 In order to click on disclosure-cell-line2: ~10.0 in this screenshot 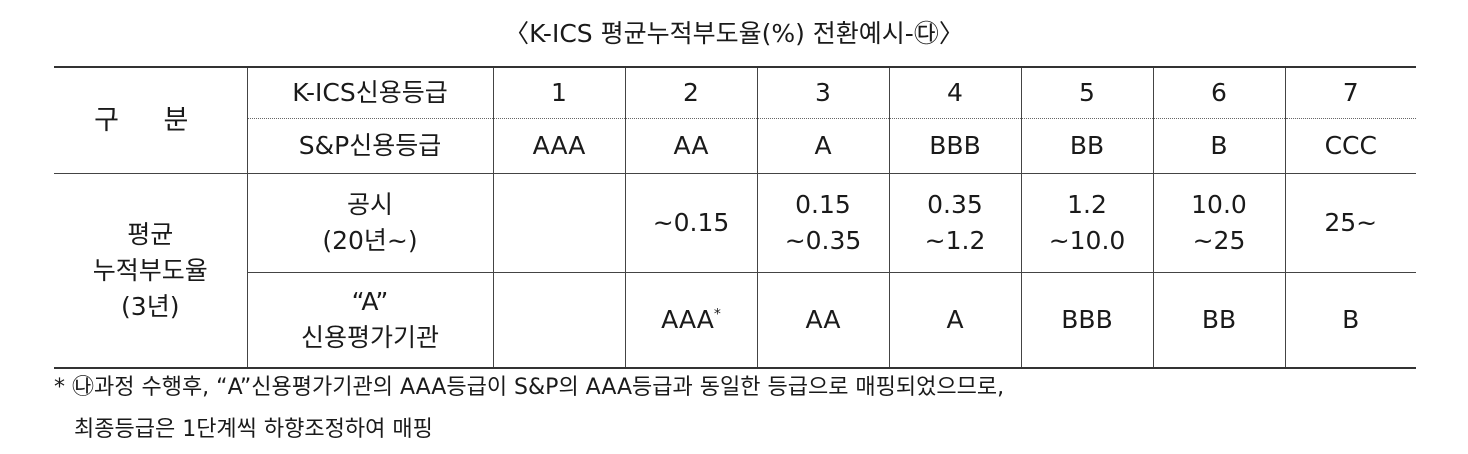, I will do `click(1087, 240)`.